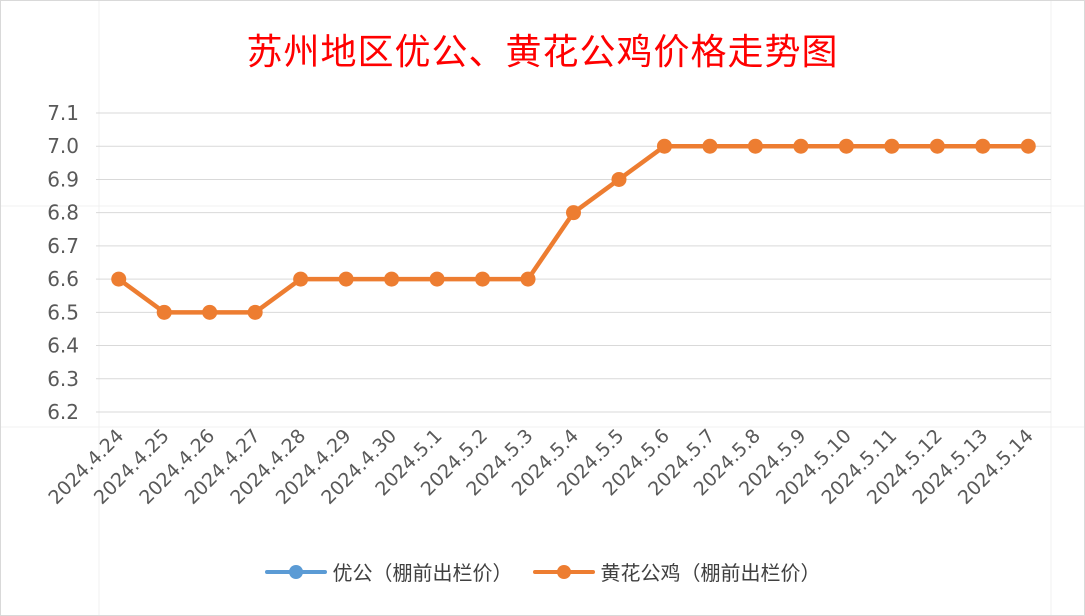  What do you see at coordinates (542, 52) in the screenshot?
I see `chart-title: 苏州地区优公、黄花公鸡价格走势图` at bounding box center [542, 52].